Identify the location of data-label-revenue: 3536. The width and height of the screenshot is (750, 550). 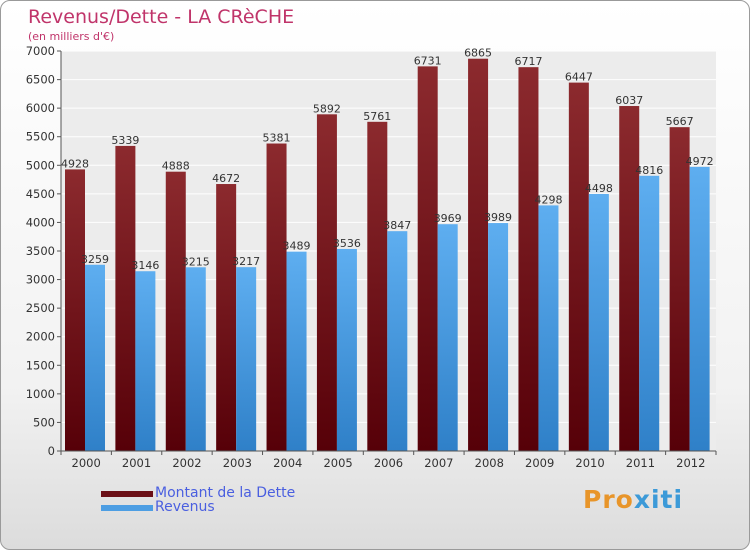
(347, 243).